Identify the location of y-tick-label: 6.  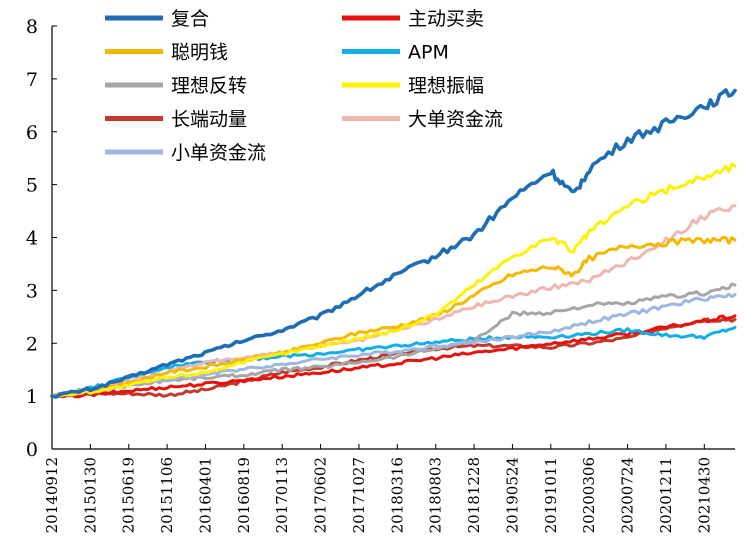
(32, 133).